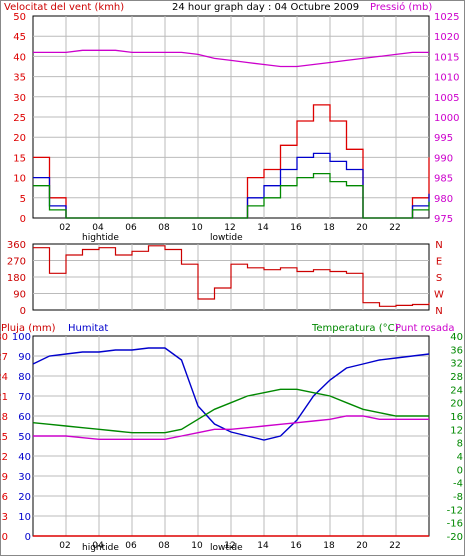 The image size is (465, 560). What do you see at coordinates (197, 228) in the screenshot?
I see `x-tick-label: 10` at bounding box center [197, 228].